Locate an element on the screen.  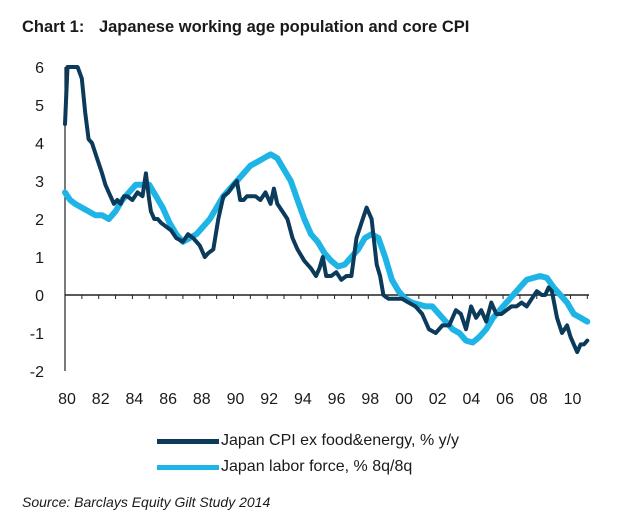
legend-swatch-labor is located at coordinates (188, 467).